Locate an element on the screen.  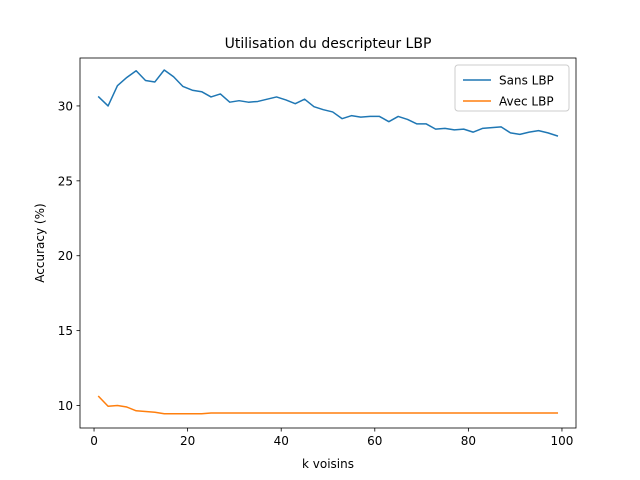
x-tick-label: 80 is located at coordinates (468, 441).